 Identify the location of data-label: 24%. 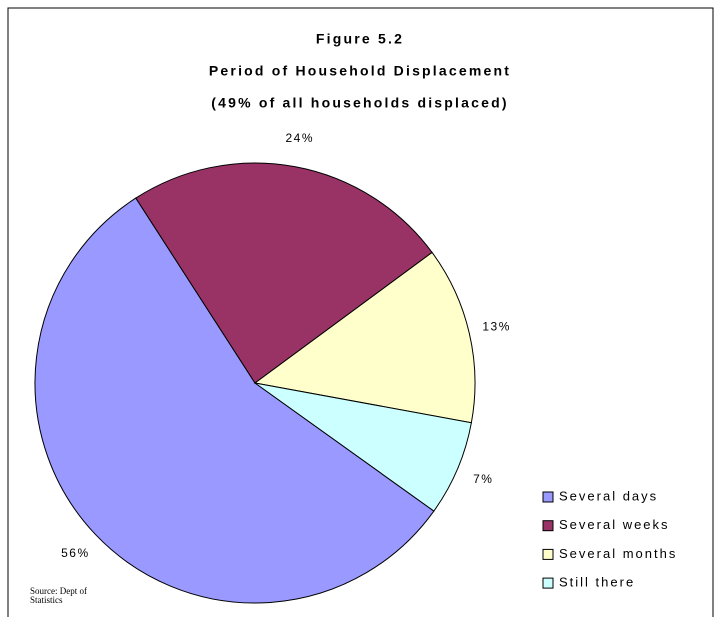
(300, 138).